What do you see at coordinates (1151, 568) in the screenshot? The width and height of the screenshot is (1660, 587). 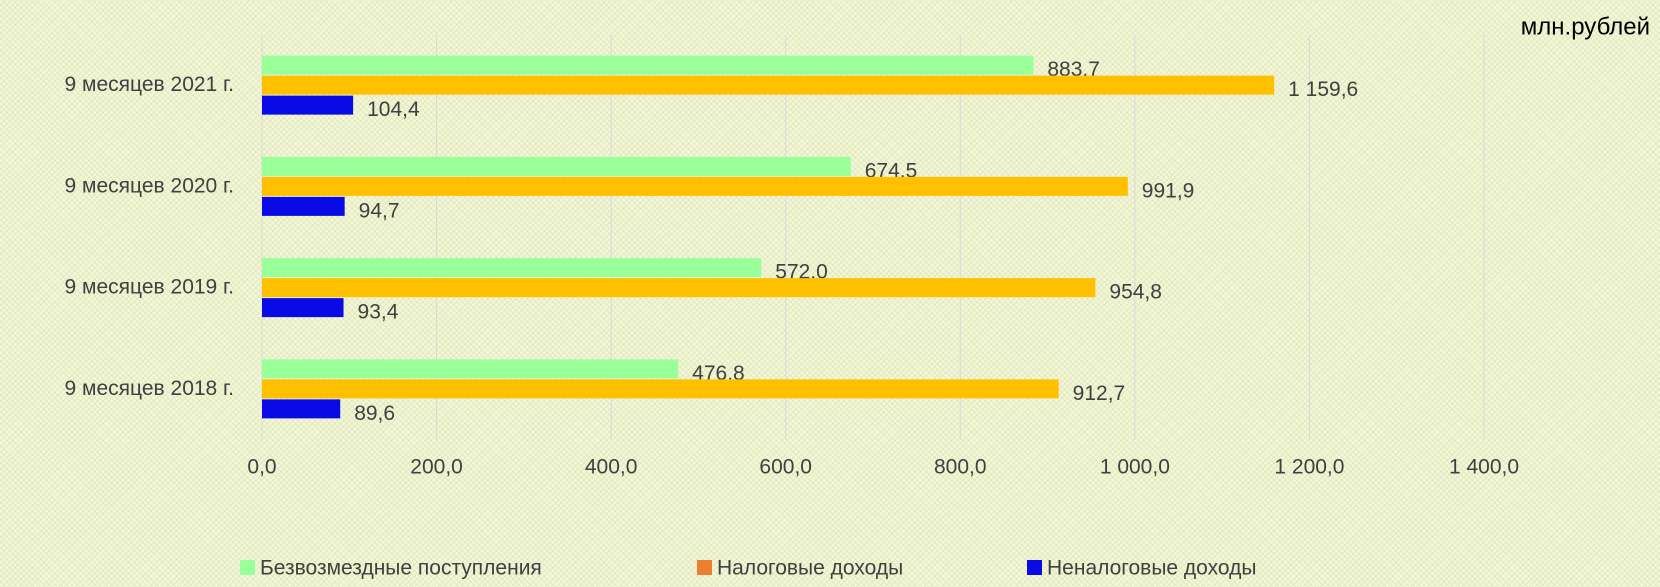 I see `legend-label: Неналоговые доходы` at bounding box center [1151, 568].